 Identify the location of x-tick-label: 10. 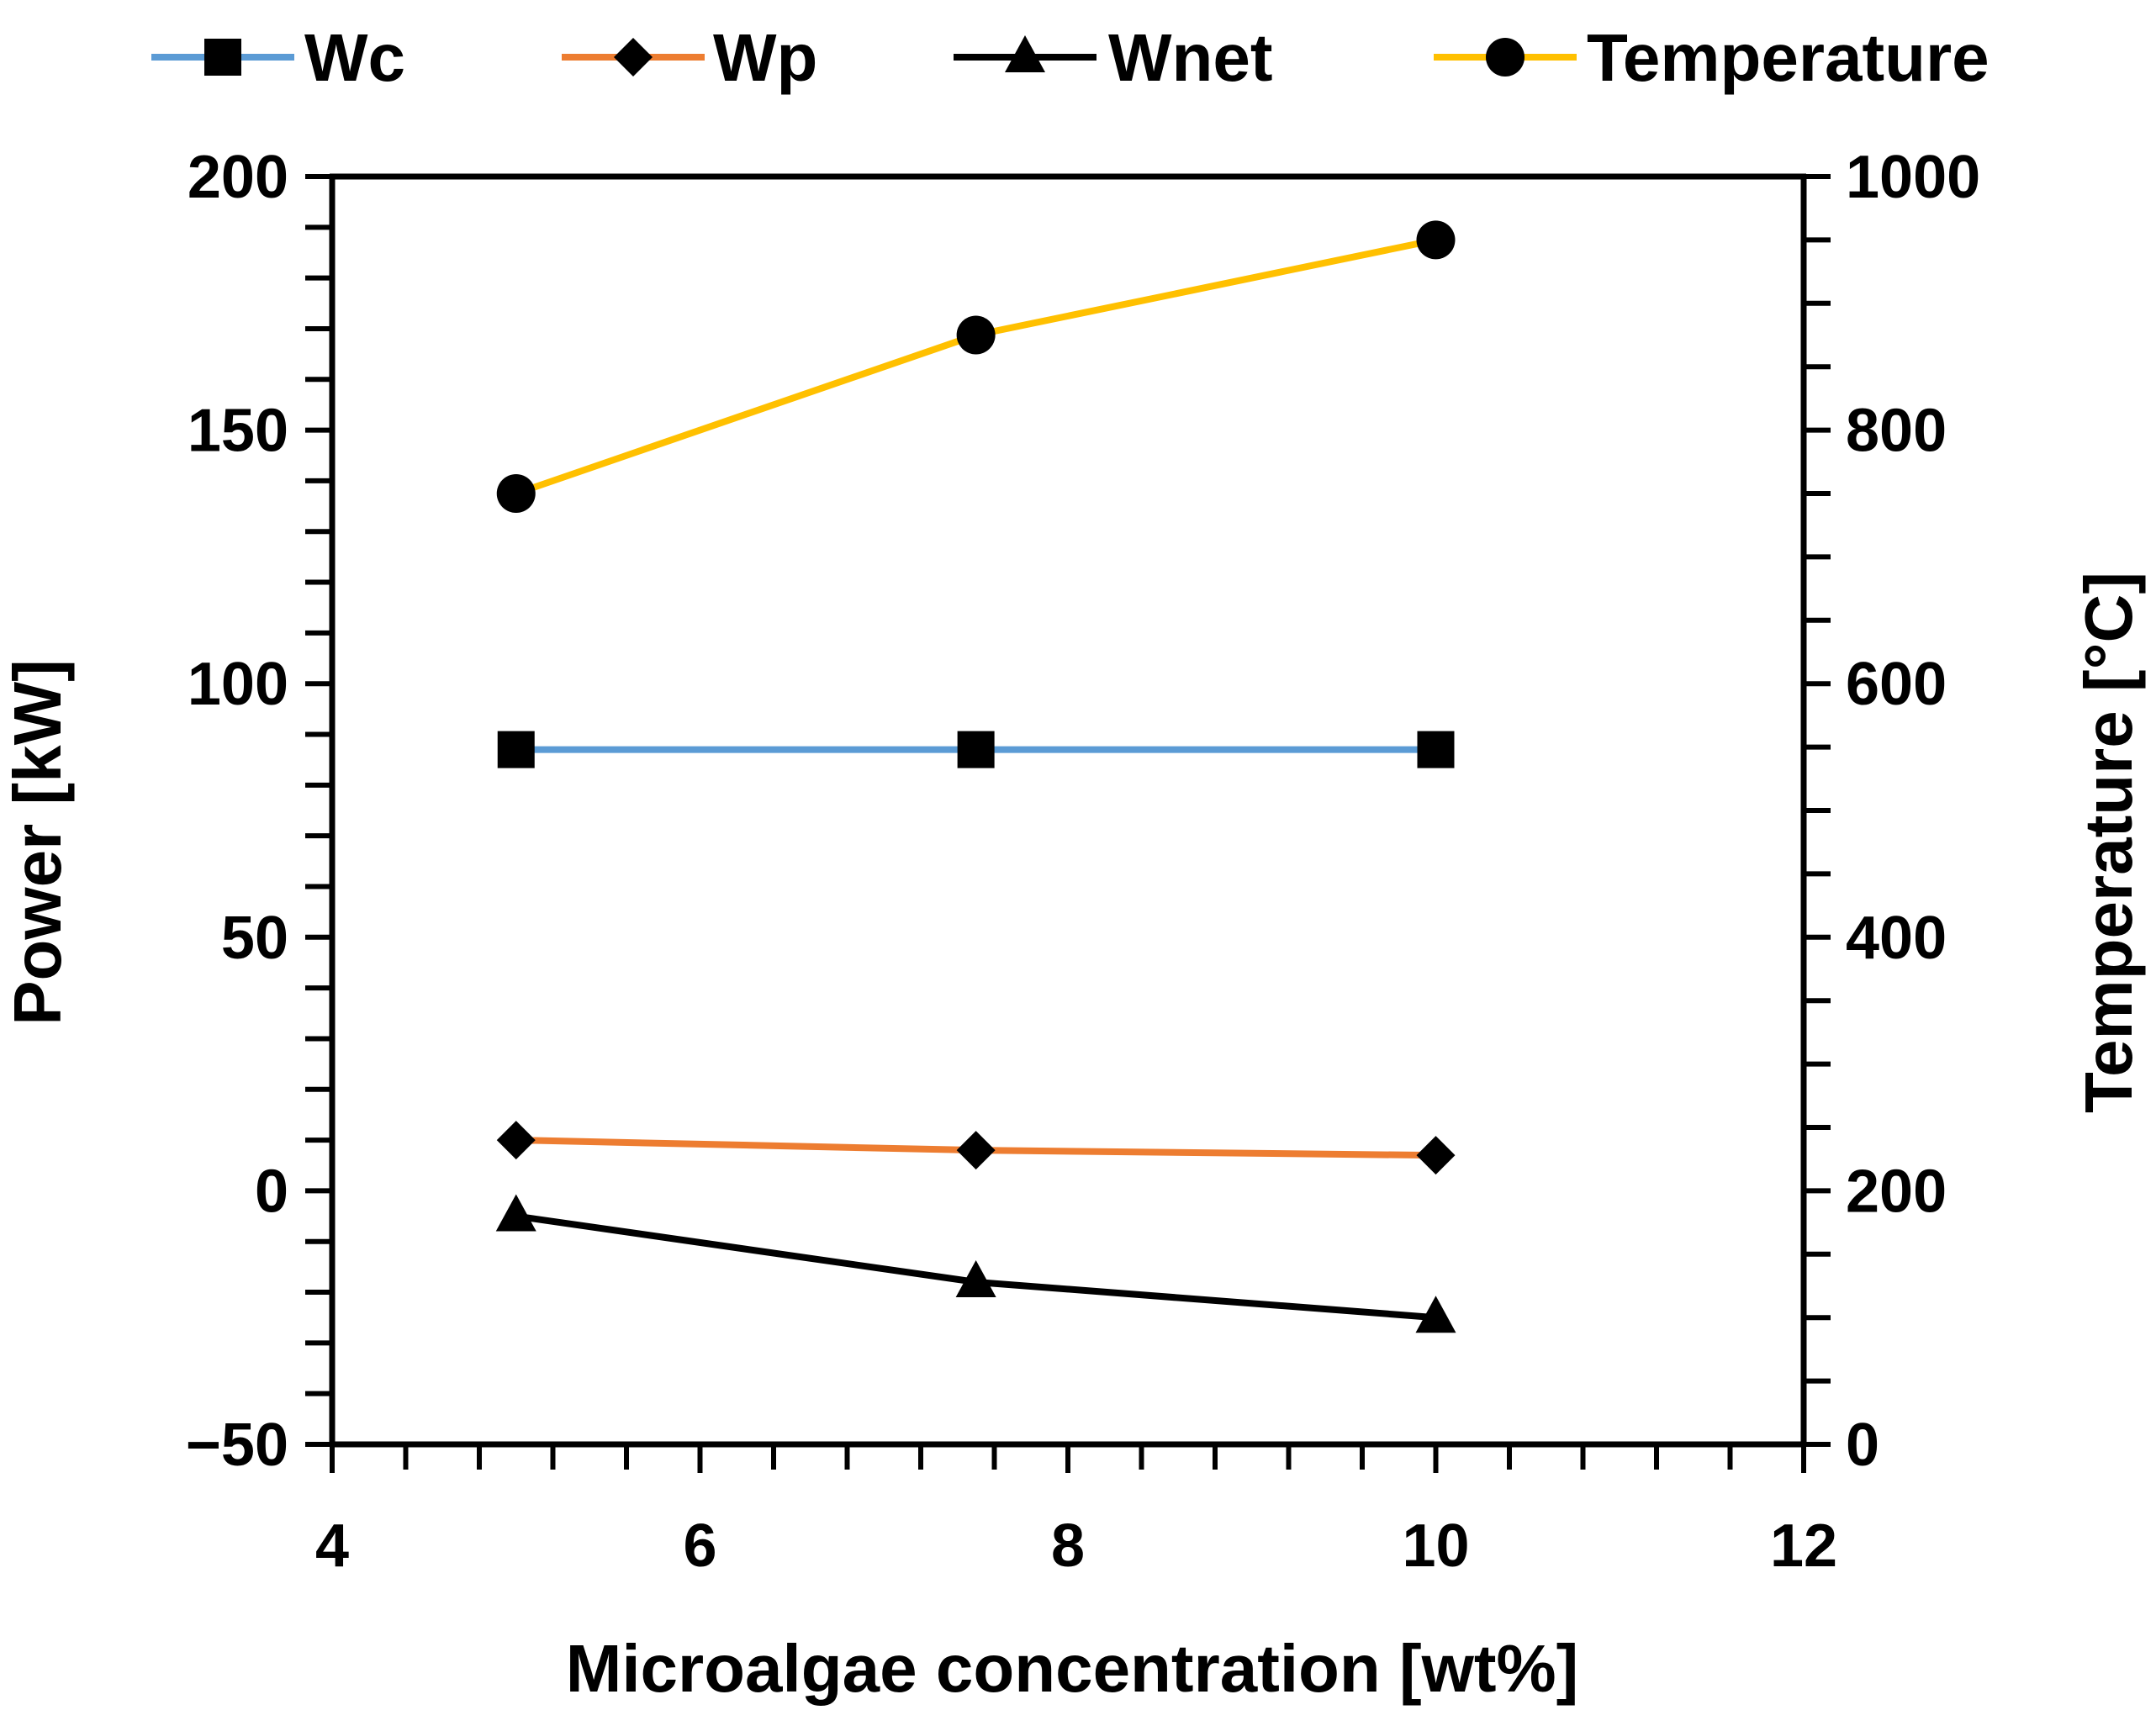
(1435, 1546).